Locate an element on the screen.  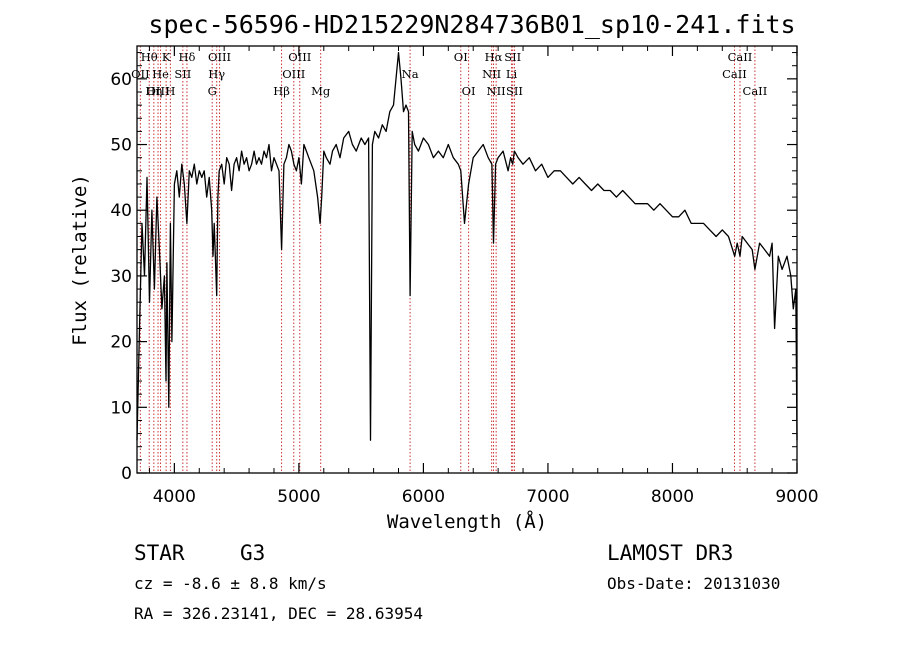
spectral-line-label: Hβ is located at coordinates (281, 91).